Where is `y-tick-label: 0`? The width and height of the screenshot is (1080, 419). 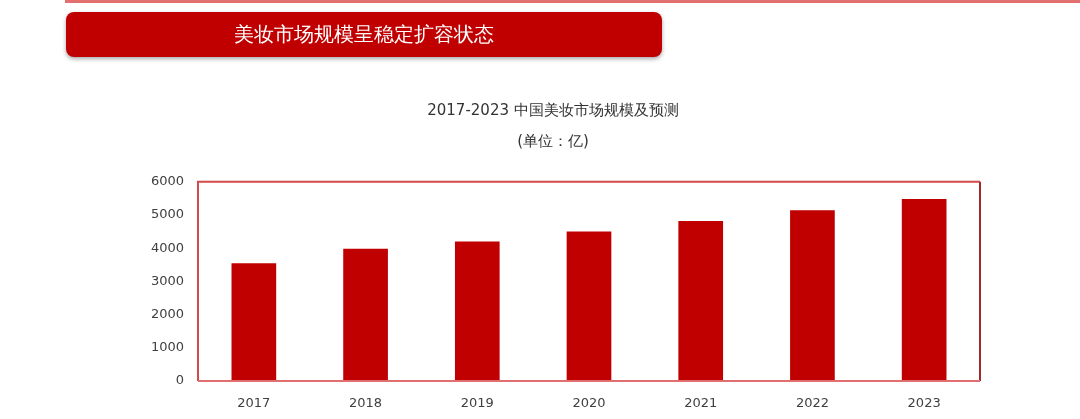
y-tick-label: 0 is located at coordinates (179, 380).